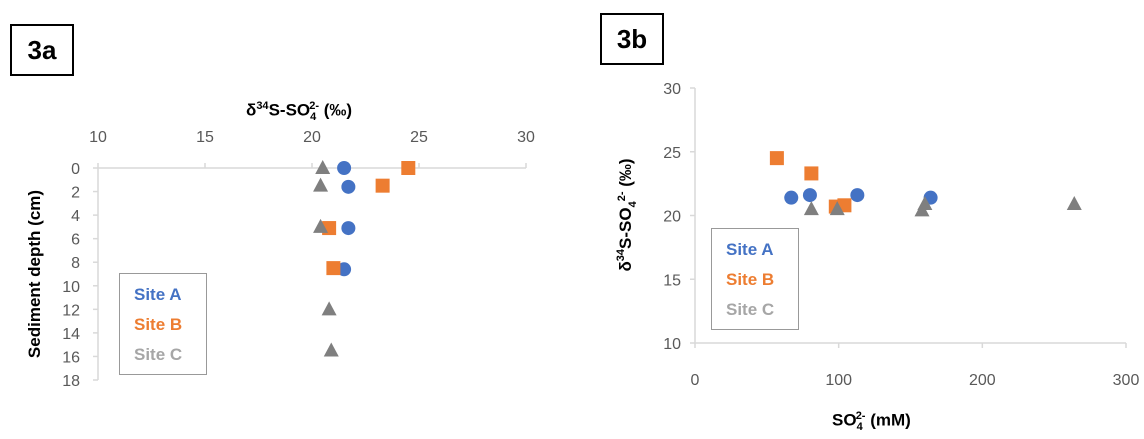 This screenshot has height=439, width=1144. I want to click on chart-b-legend-site-c: Site C, so click(750, 309).